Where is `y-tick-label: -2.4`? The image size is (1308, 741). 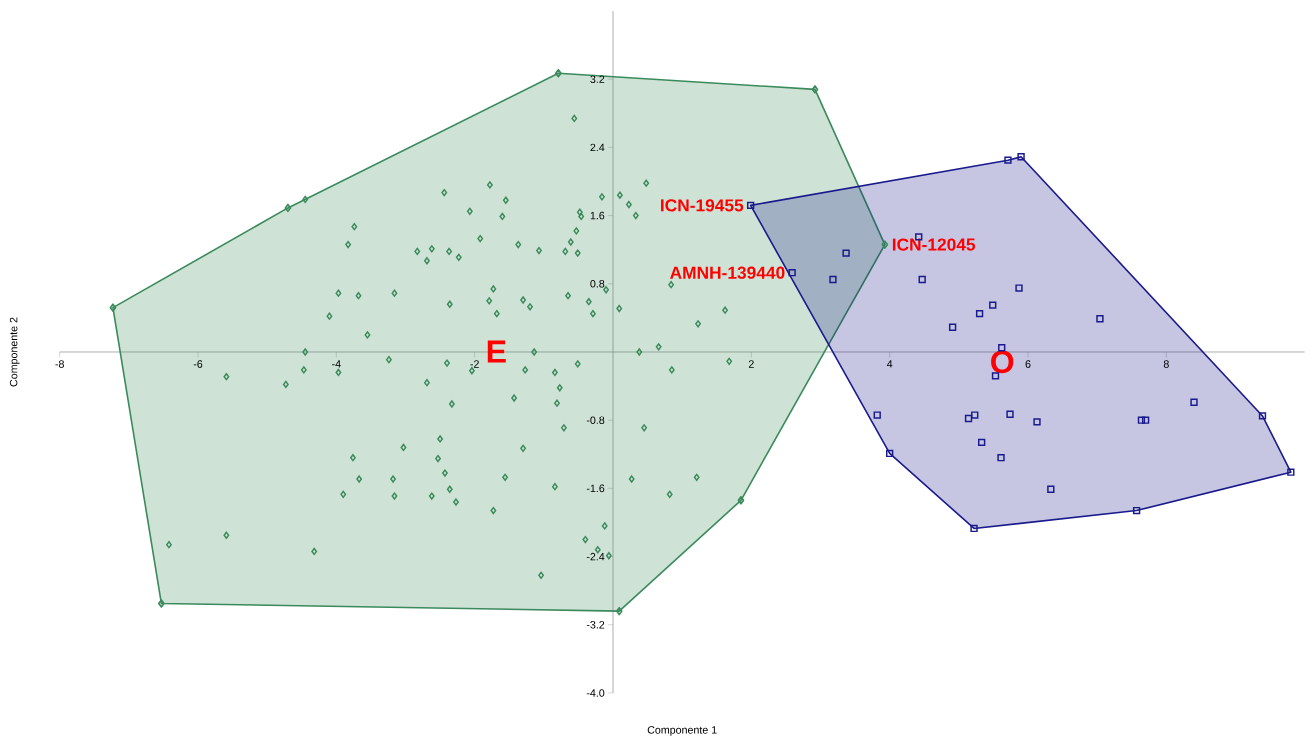
y-tick-label: -2.4 is located at coordinates (595, 556).